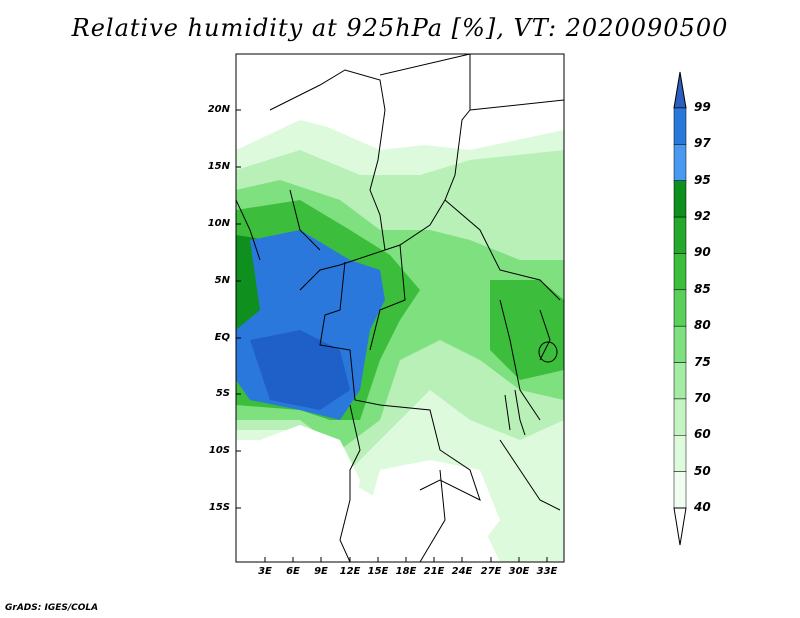 Image resolution: width=800 pixels, height=618 pixels. I want to click on lakes, so click(531, 388).